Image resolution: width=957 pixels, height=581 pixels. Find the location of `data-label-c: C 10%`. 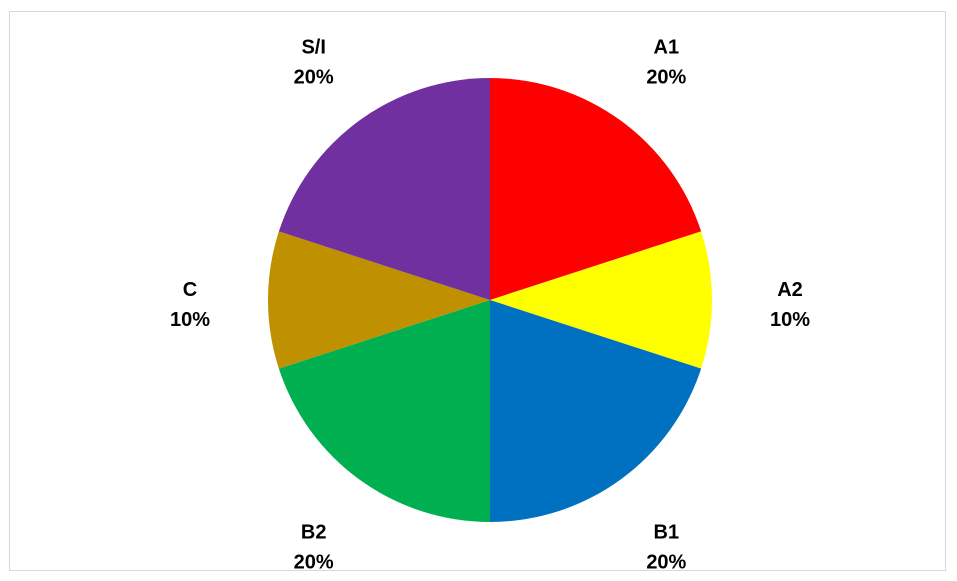

data-label-c: C 10% is located at coordinates (190, 305).